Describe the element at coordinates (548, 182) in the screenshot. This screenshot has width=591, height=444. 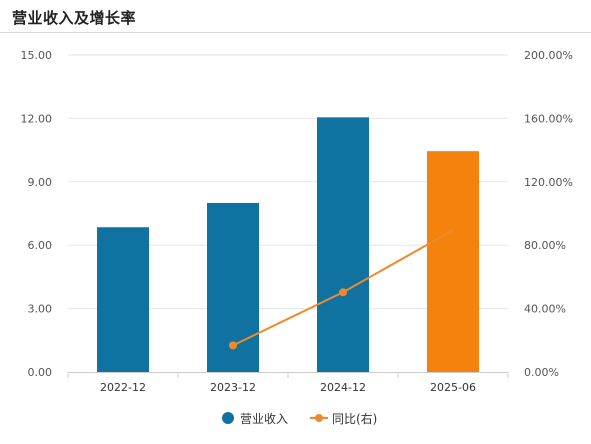
I see `y-right-tick-label: 120.00%` at that location.